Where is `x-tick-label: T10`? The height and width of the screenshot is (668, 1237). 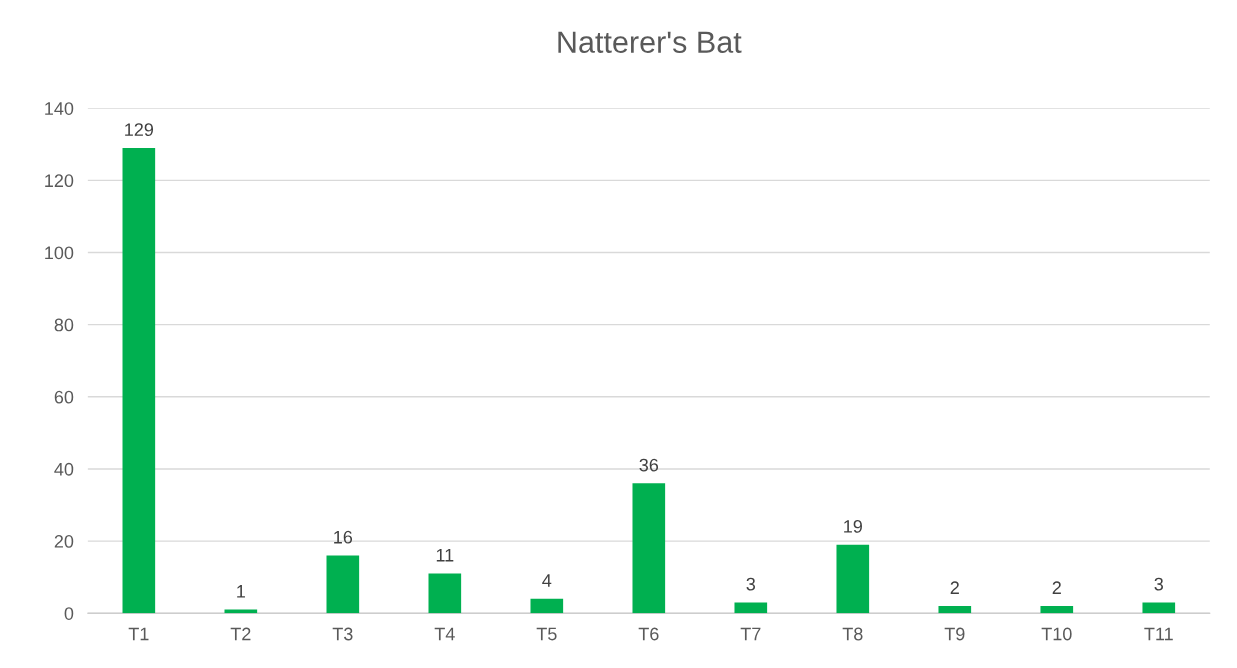
x-tick-label: T10 is located at coordinates (1056, 634).